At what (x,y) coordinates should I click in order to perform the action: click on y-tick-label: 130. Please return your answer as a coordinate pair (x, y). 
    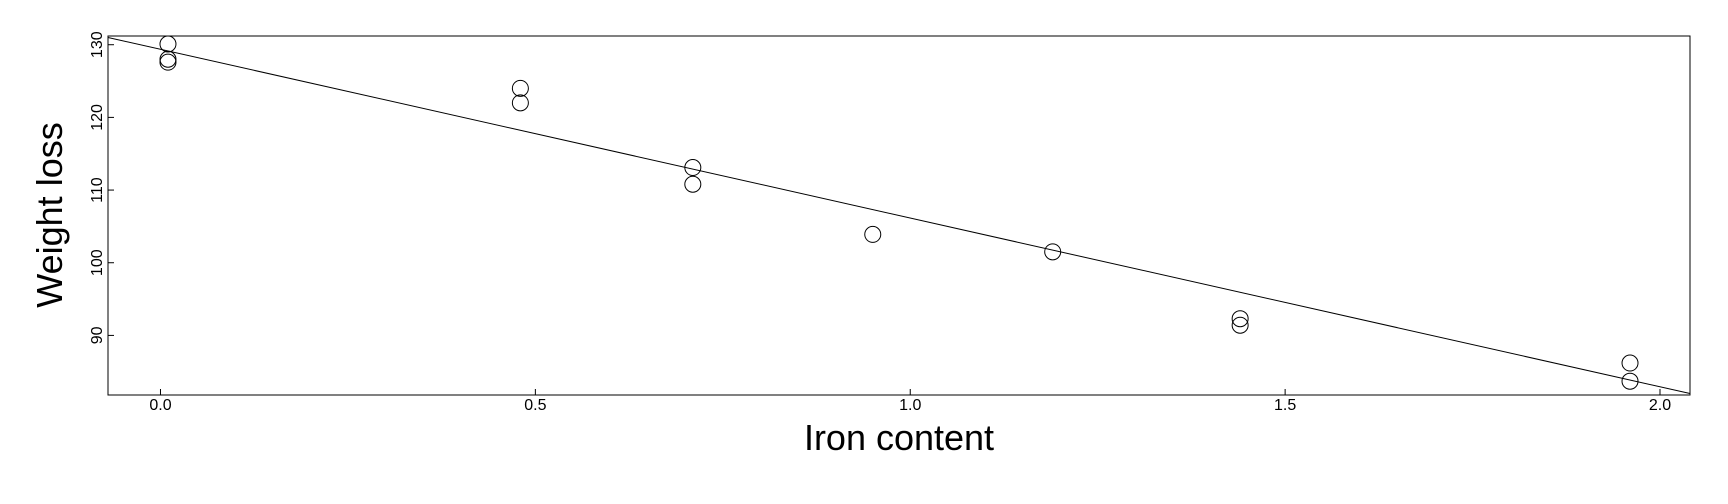
    Looking at the image, I should click on (97, 44).